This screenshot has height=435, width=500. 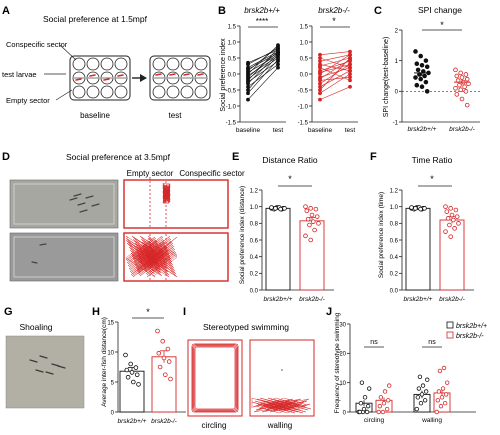 What do you see at coordinates (176, 204) in the screenshot?
I see `tracking-arena` at bounding box center [176, 204].